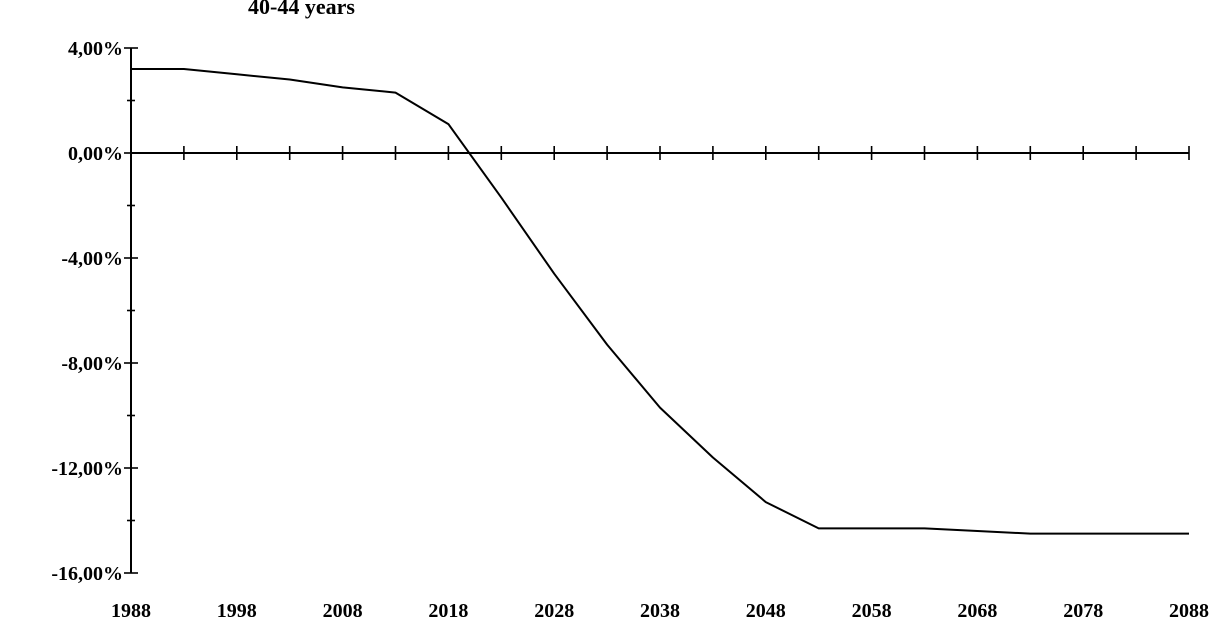 The height and width of the screenshot is (628, 1218). I want to click on x-tick-label: 2088, so click(1189, 611).